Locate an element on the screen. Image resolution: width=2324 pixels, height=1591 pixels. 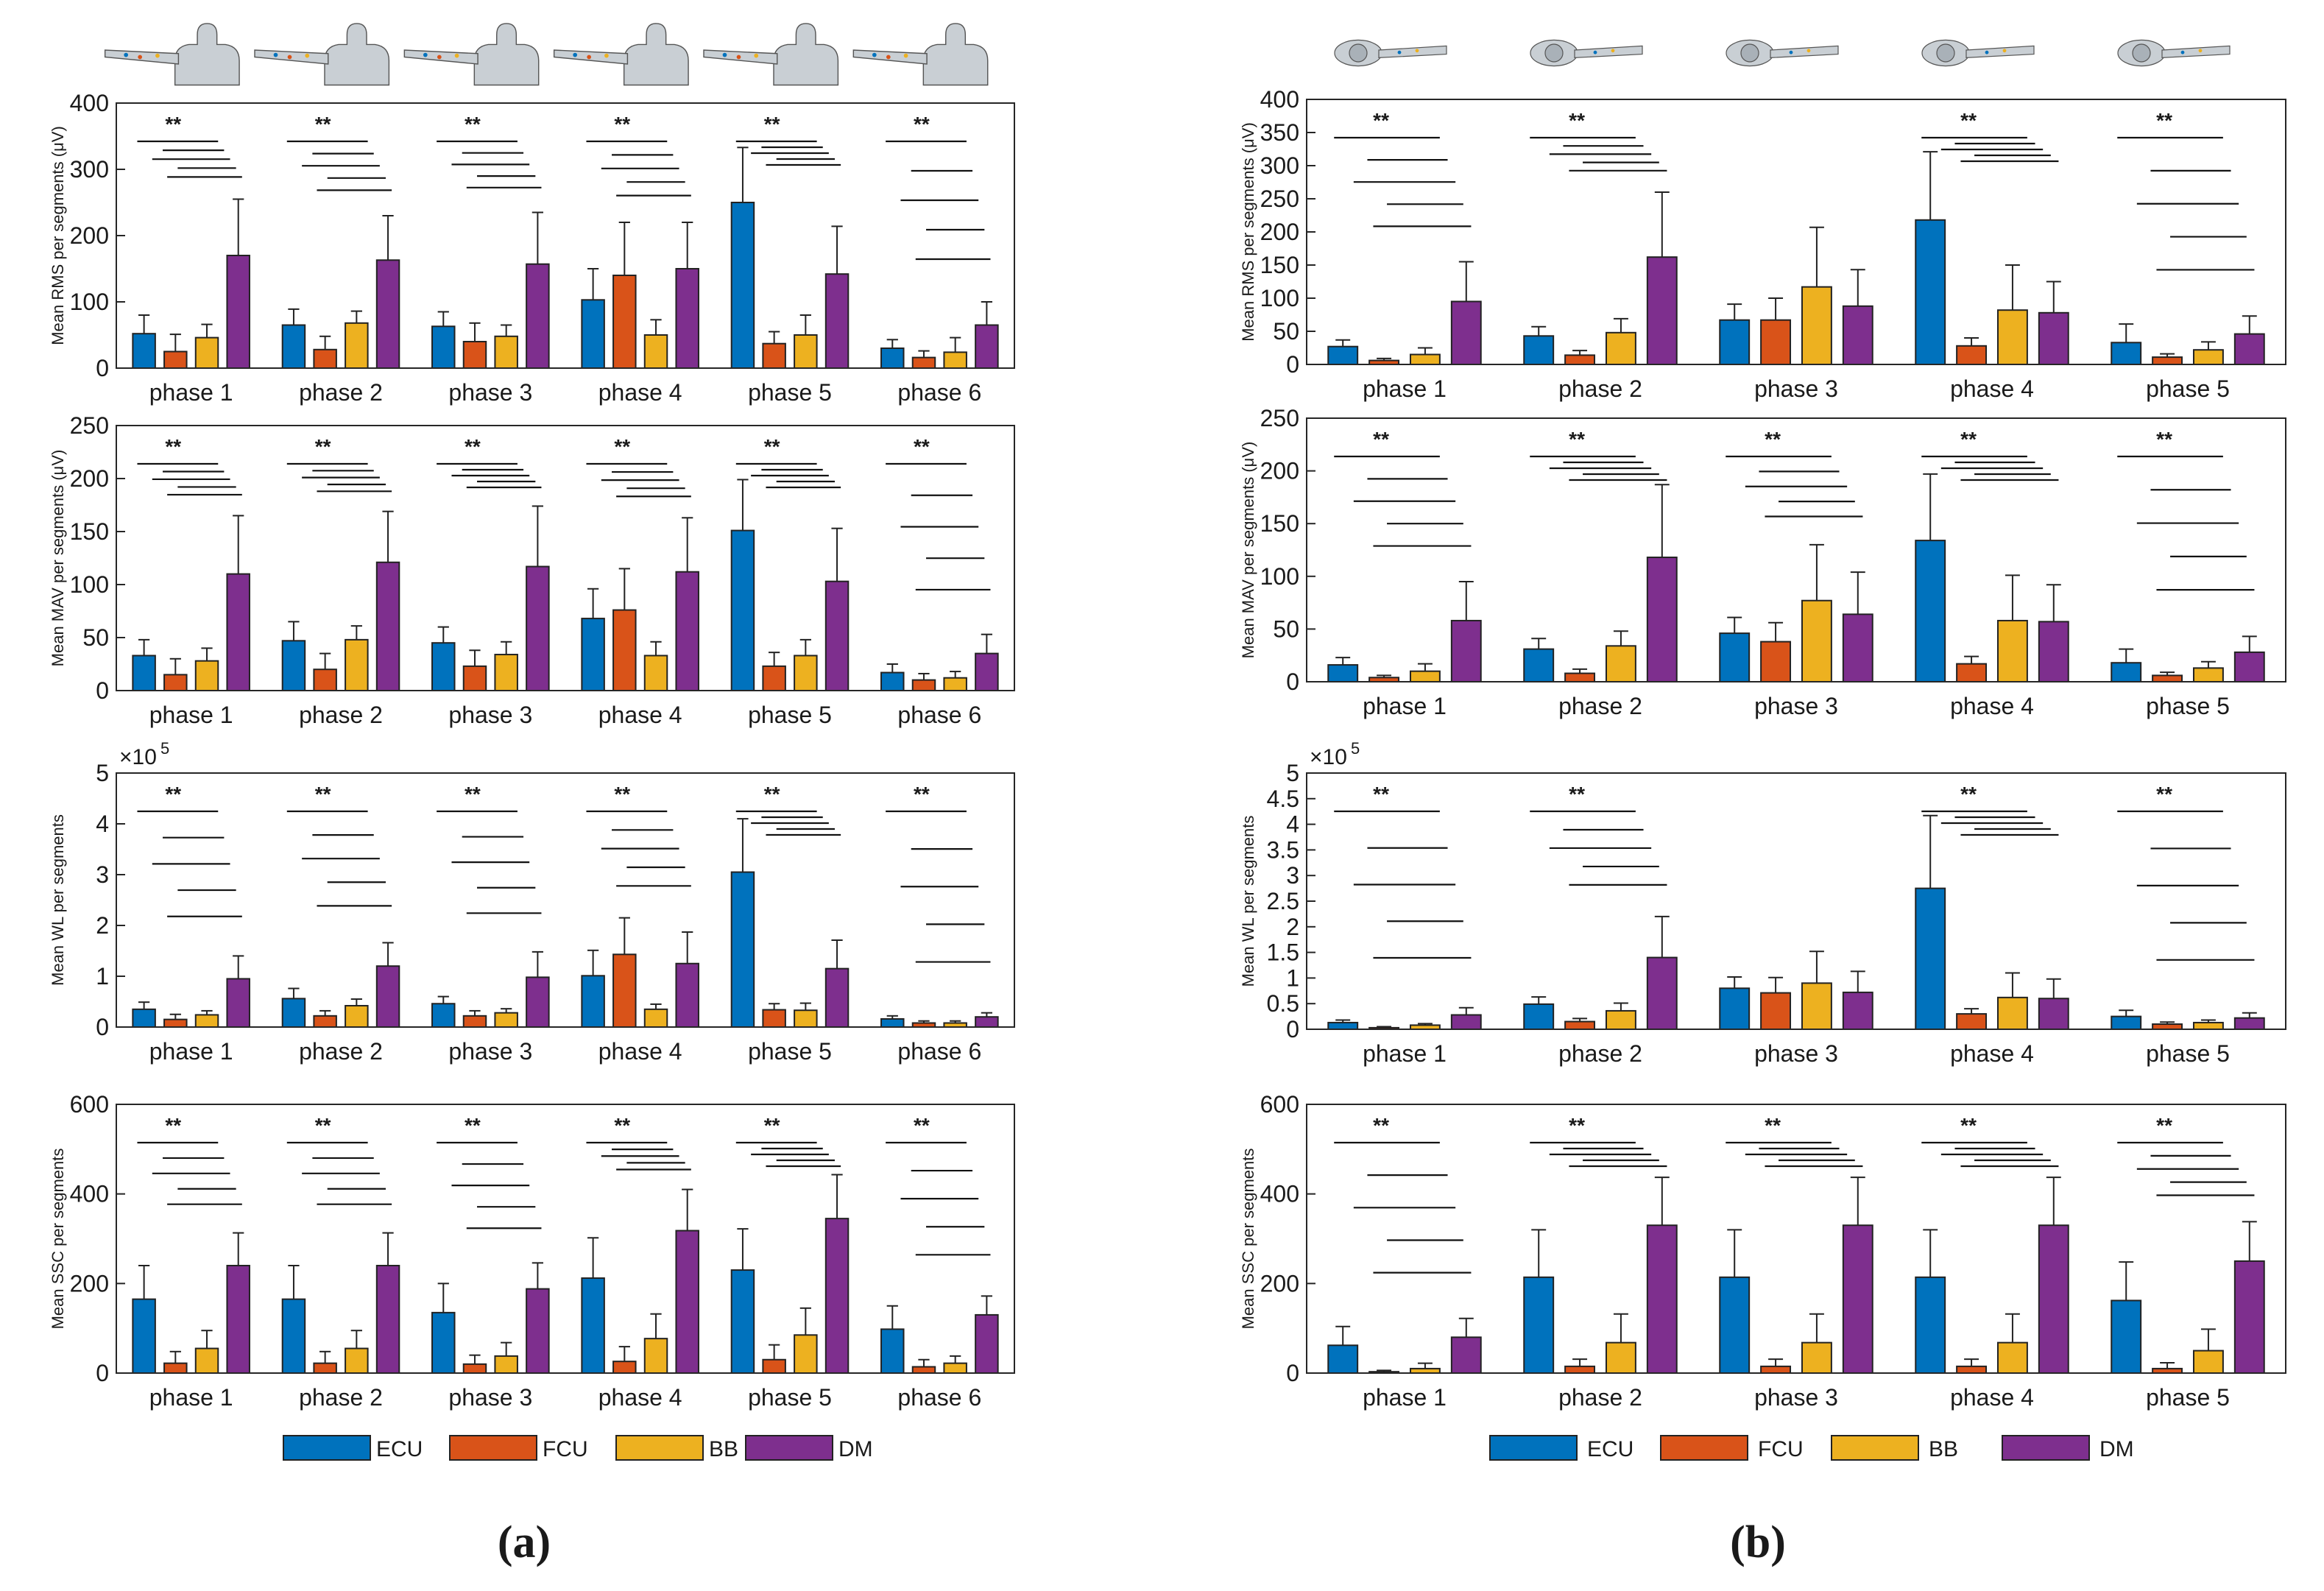
y-tick-label: 1.5 is located at coordinates (1283, 952).